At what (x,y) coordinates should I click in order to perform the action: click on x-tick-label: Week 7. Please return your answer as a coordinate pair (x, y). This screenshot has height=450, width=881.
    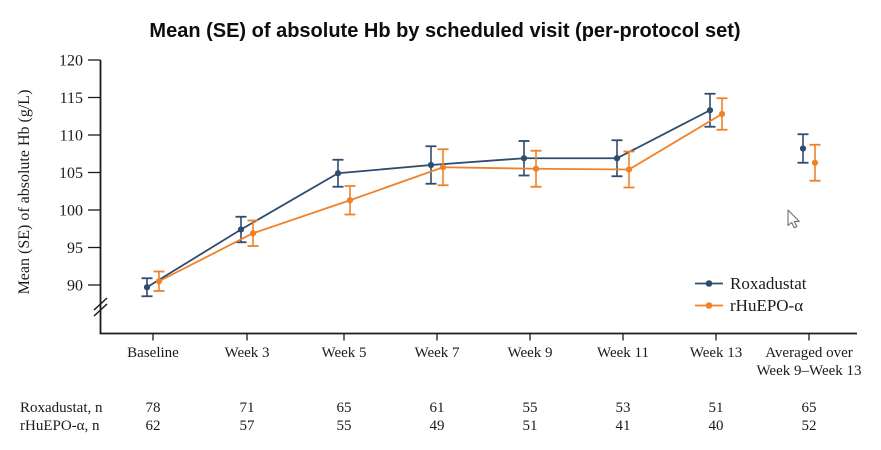
    Looking at the image, I should click on (437, 353).